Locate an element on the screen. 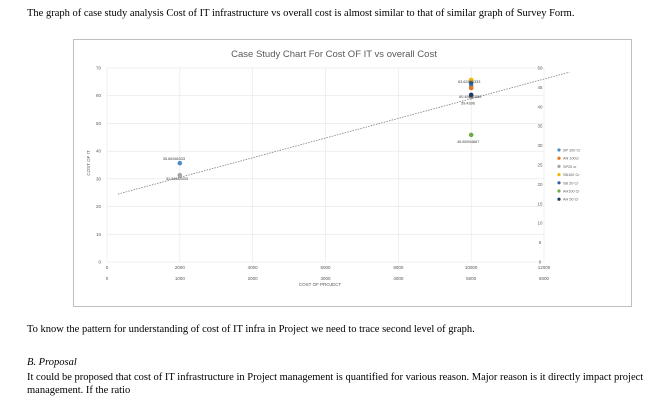 Image resolution: width=660 pixels, height=407 pixels. y-tick-label-left: 60 is located at coordinates (99, 95).